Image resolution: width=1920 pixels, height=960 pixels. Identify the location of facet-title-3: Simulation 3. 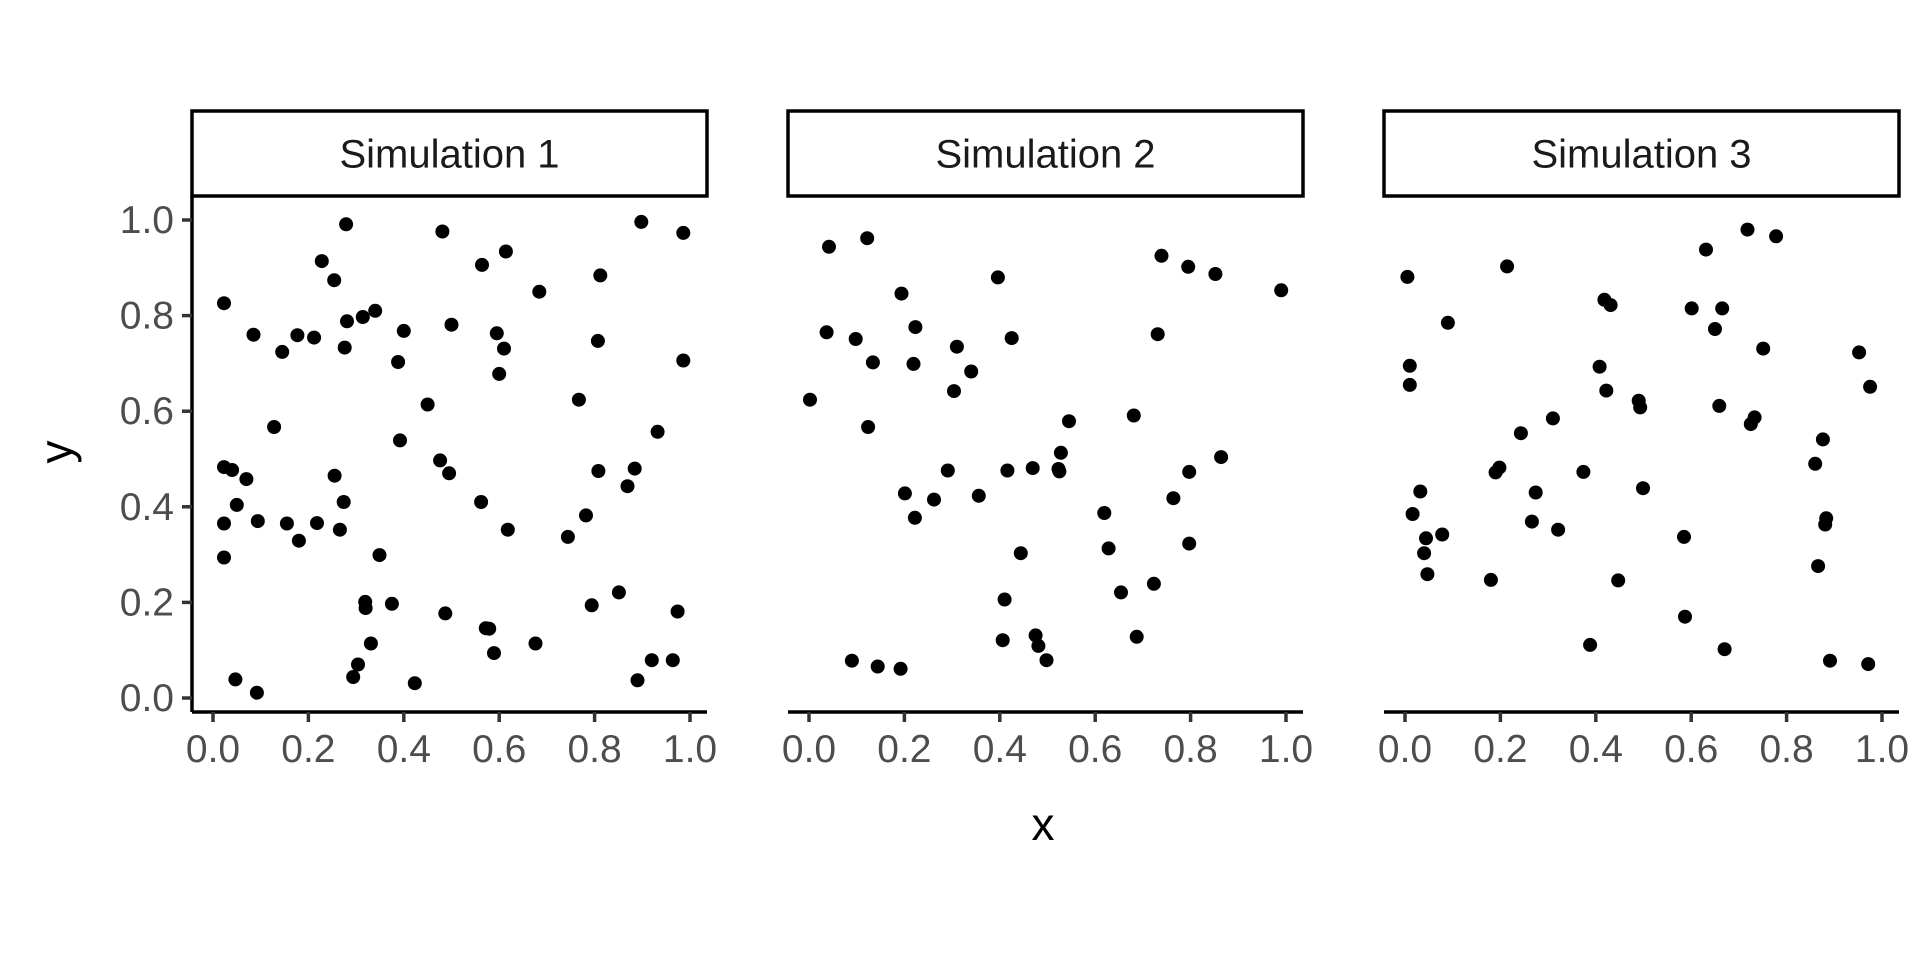
(1641, 155).